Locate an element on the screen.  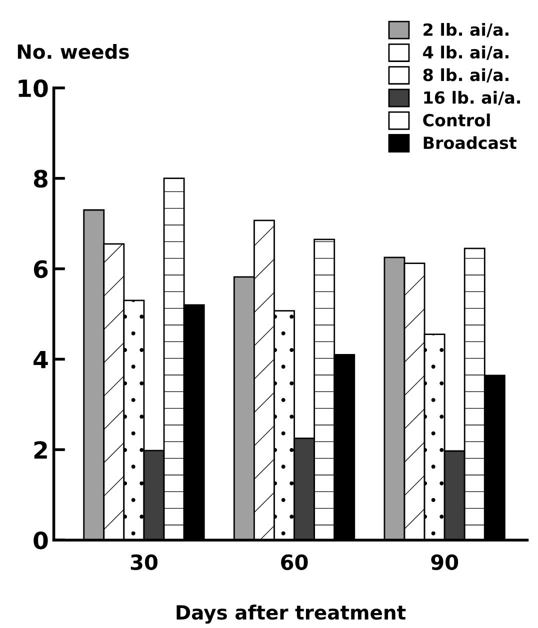
y-tick-label: 2 is located at coordinates (40, 450).